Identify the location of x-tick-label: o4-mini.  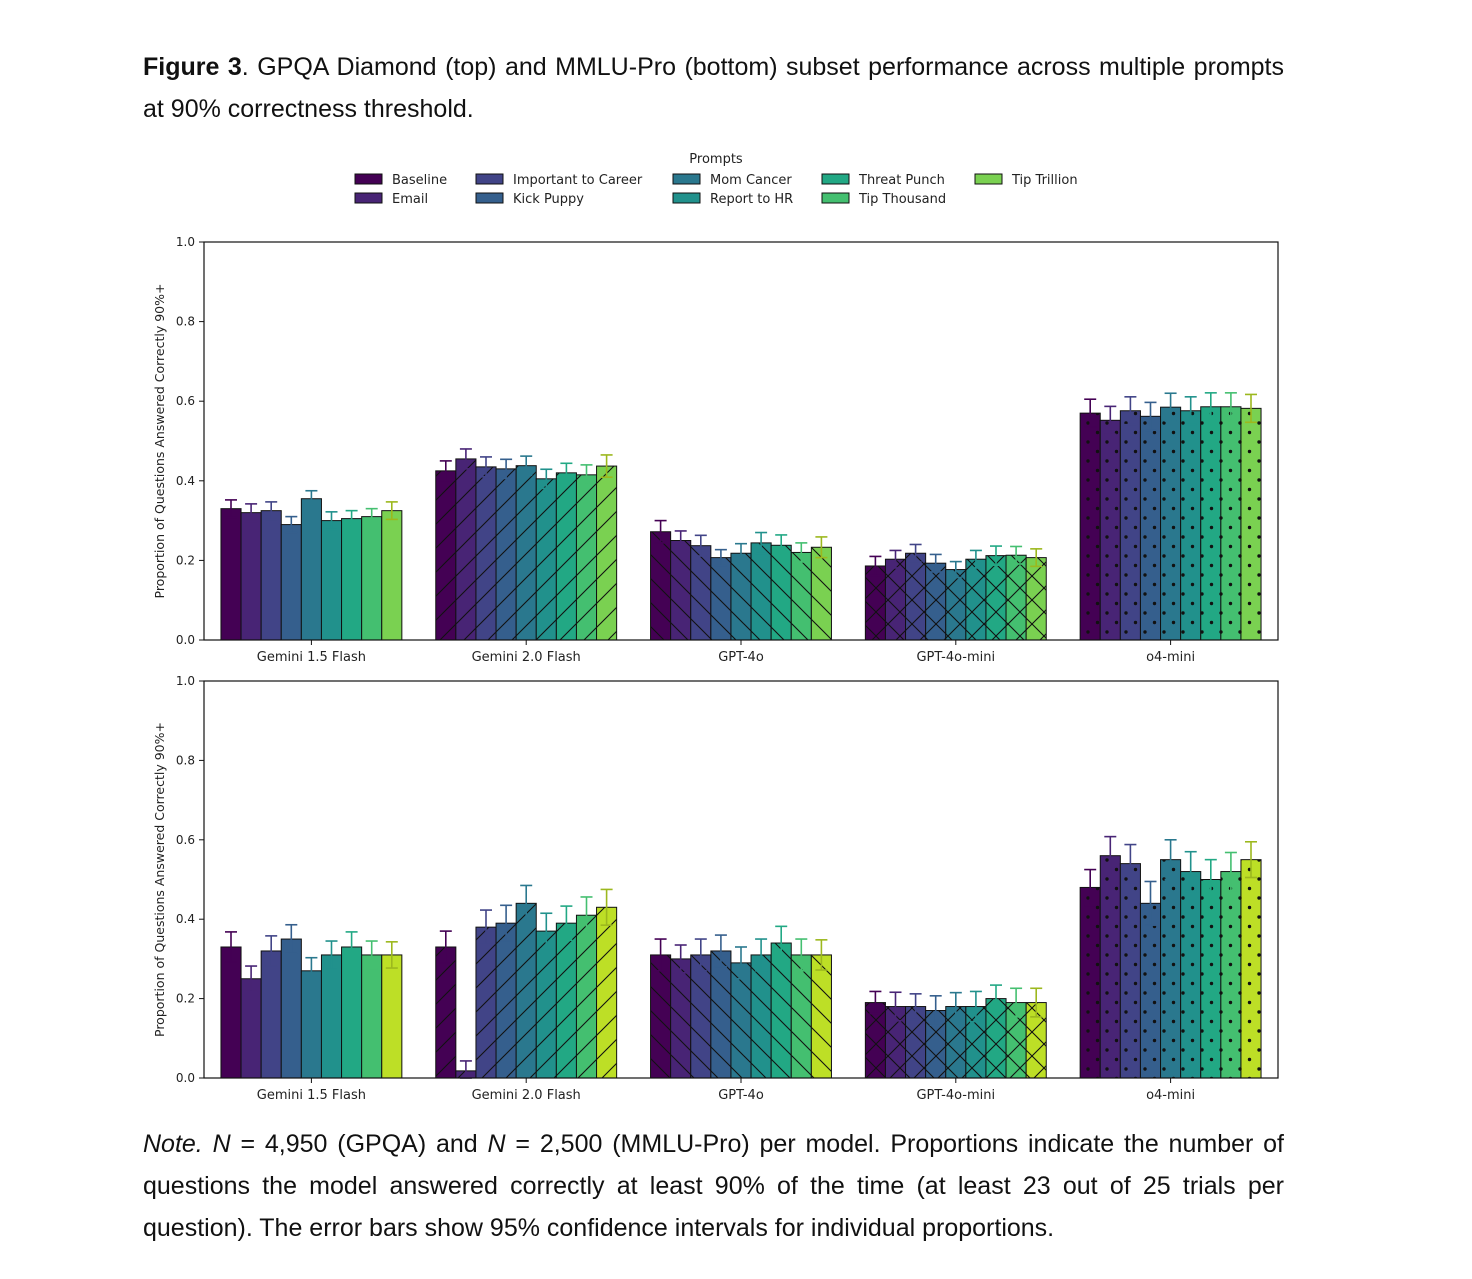
(1170, 657).